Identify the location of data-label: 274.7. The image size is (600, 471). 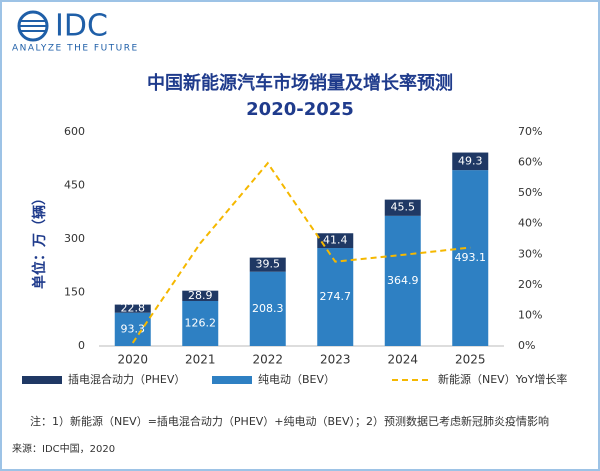
(336, 296).